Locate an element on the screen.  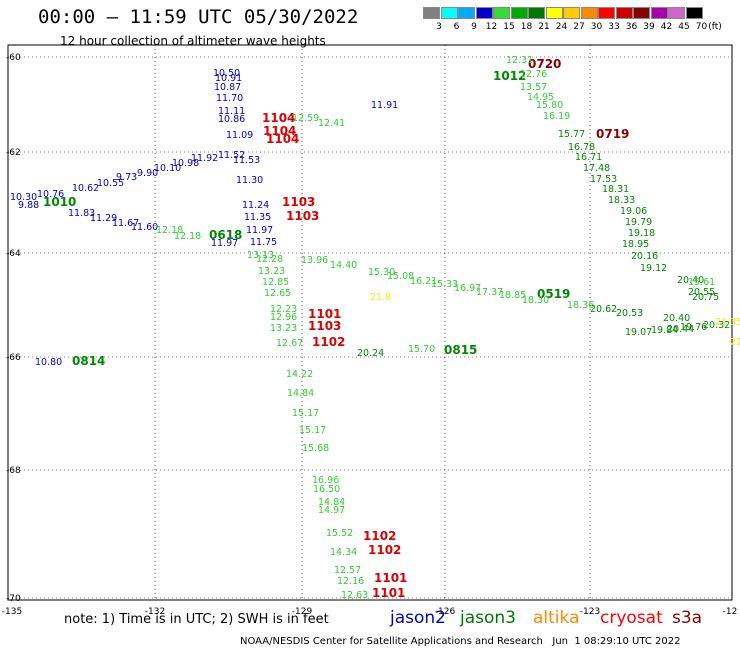
wave-height-label: 12.57 is located at coordinates (347, 570).